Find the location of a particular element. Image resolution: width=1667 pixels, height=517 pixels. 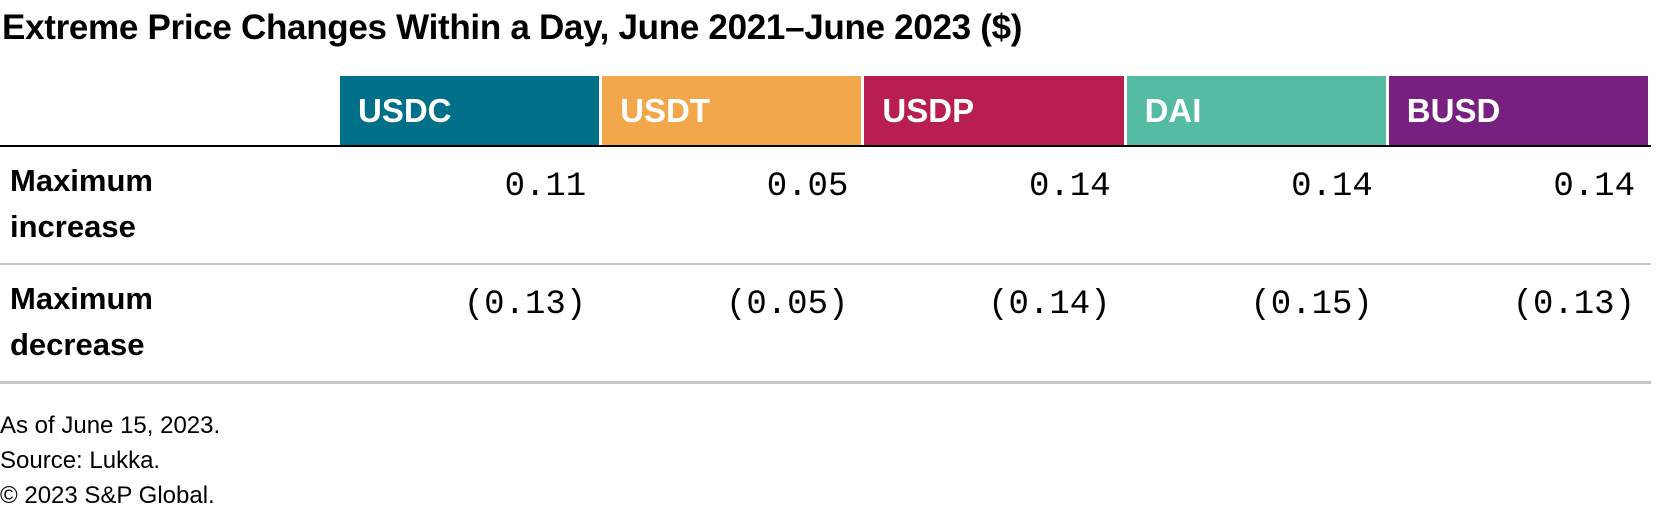

column-header: USDC is located at coordinates (470, 111).